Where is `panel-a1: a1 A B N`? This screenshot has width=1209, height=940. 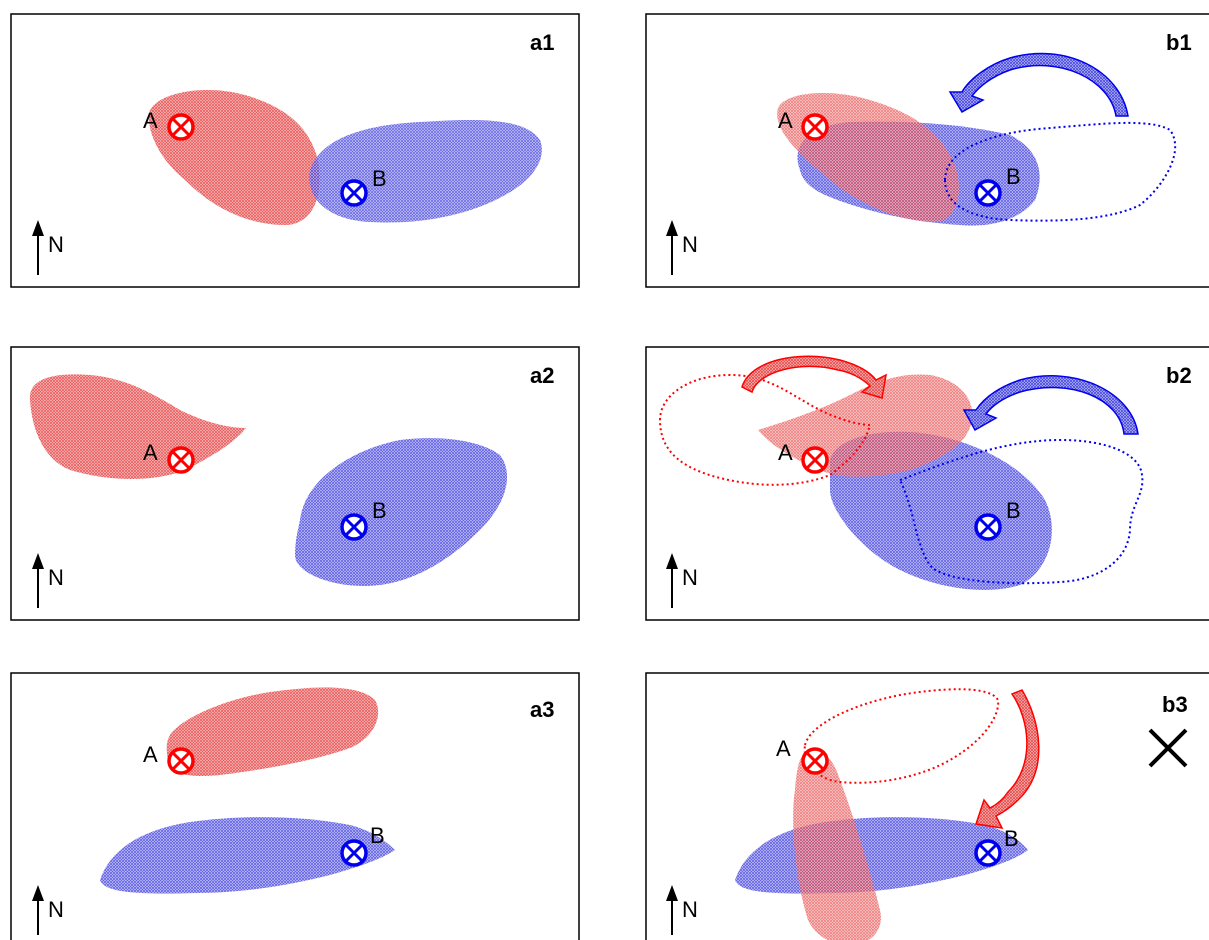 panel-a1: a1 A B N is located at coordinates (295, 150).